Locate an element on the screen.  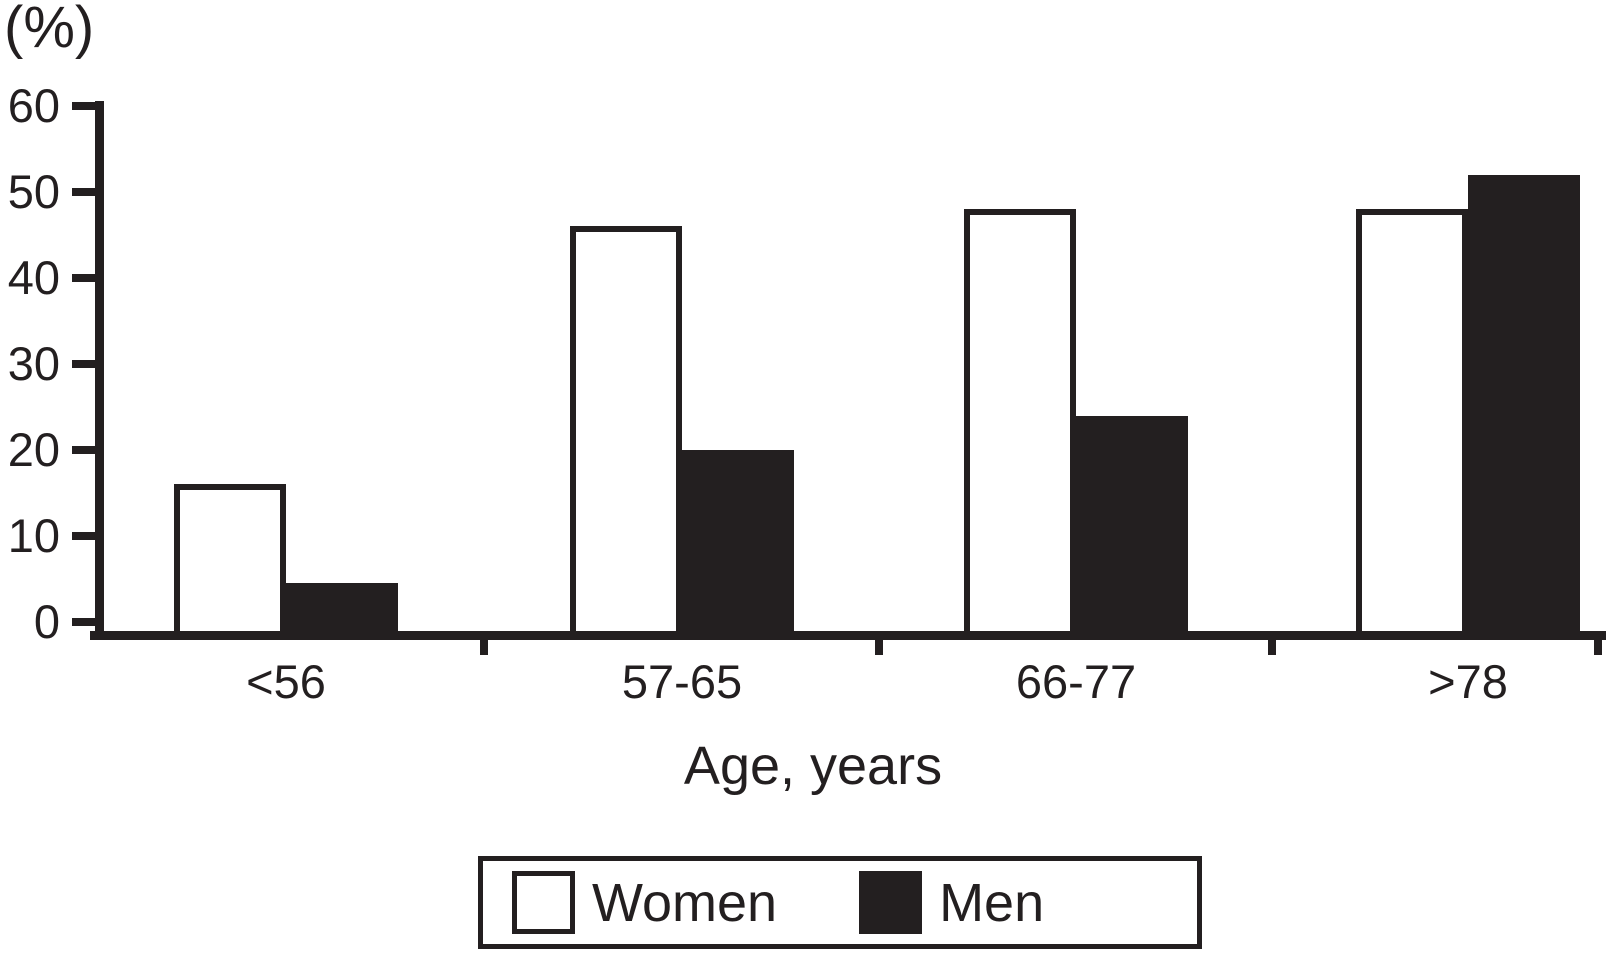
x-axis-title: Age, years is located at coordinates (813, 766).